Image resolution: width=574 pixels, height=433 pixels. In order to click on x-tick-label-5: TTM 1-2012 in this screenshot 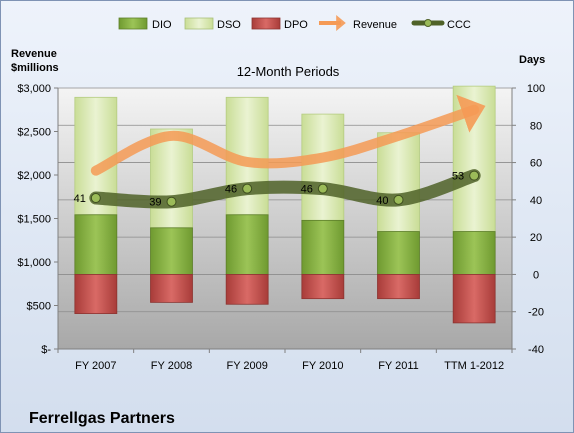, I will do `click(474, 366)`.